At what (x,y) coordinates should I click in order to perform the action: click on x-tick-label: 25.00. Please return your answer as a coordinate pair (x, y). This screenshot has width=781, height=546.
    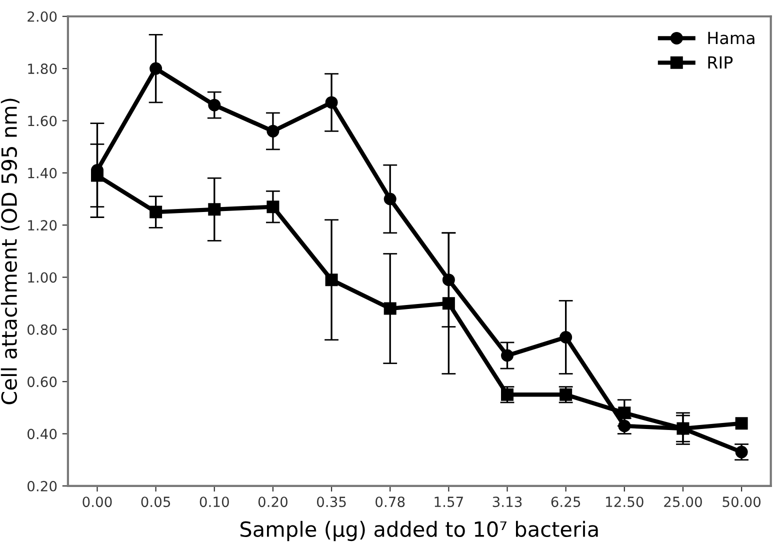
    Looking at the image, I should click on (683, 502).